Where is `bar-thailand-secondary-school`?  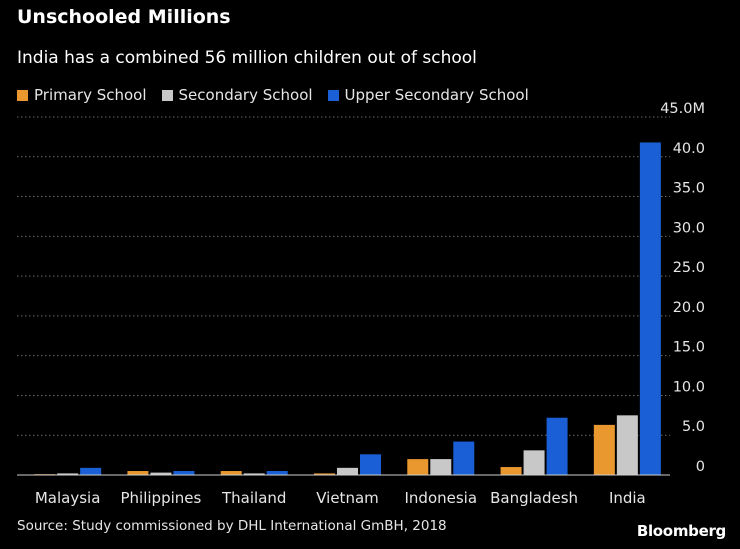 bar-thailand-secondary-school is located at coordinates (254, 474).